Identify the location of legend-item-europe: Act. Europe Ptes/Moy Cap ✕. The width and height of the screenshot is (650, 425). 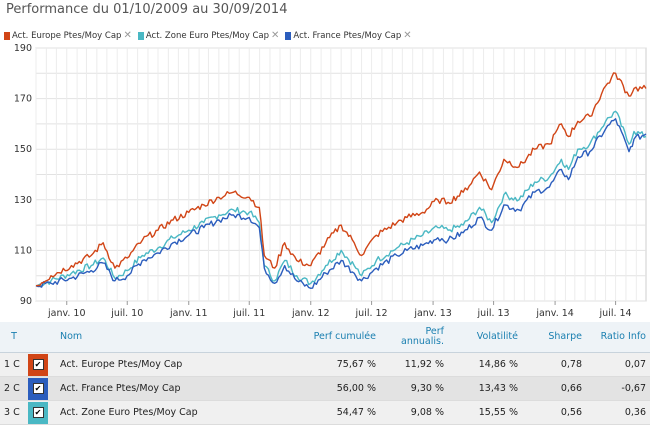
(68, 36).